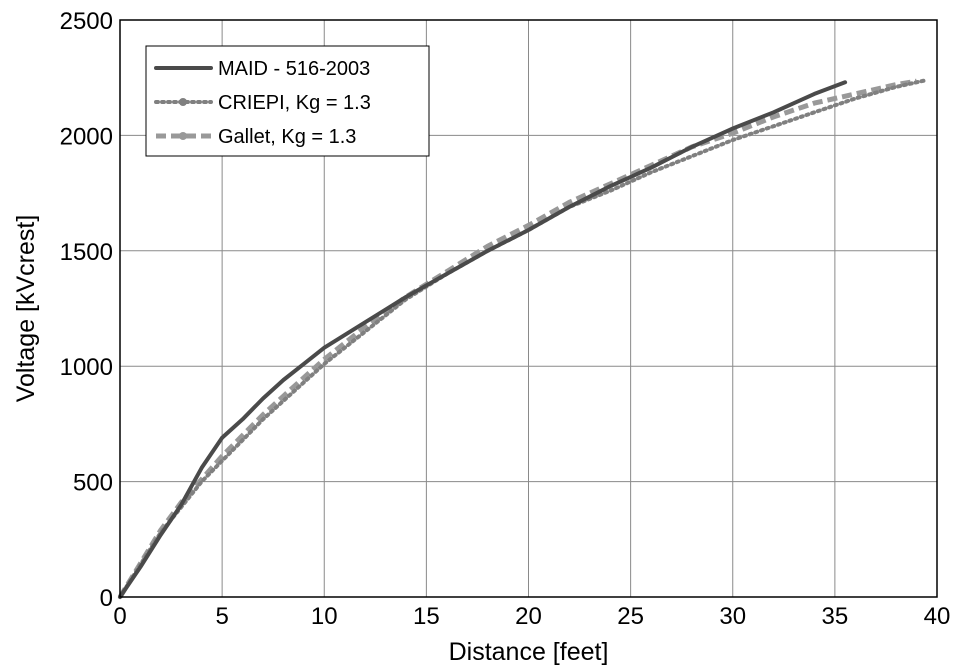 The width and height of the screenshot is (953, 668). I want to click on x-tick-label: 30, so click(732, 616).